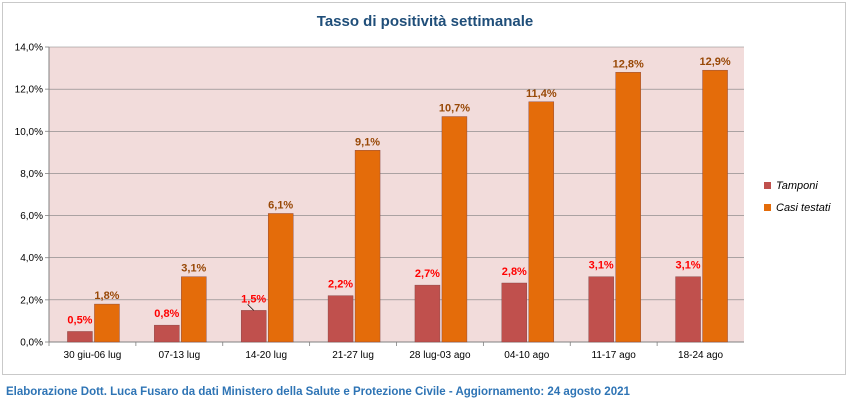  What do you see at coordinates (106, 296) in the screenshot?
I see `data-label-casi-testati: 1,8%` at bounding box center [106, 296].